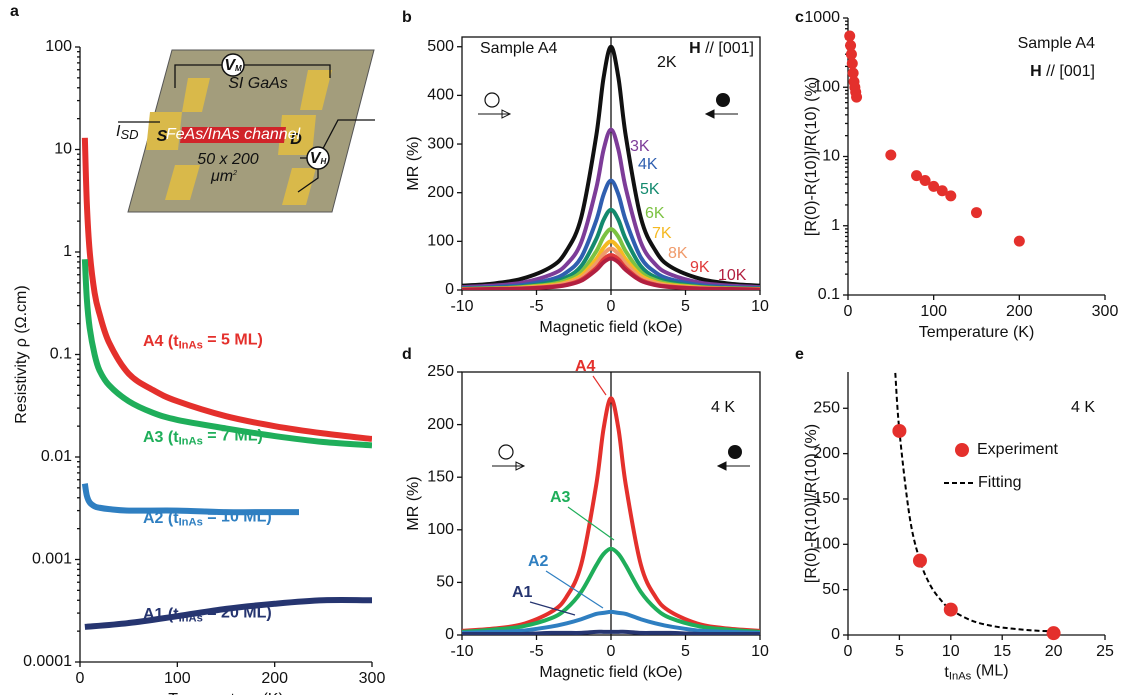 Image resolution: width=1130 pixels, height=695 pixels. Describe the element at coordinates (191, 522) in the screenshot. I see `series-label-part: InAs` at that location.